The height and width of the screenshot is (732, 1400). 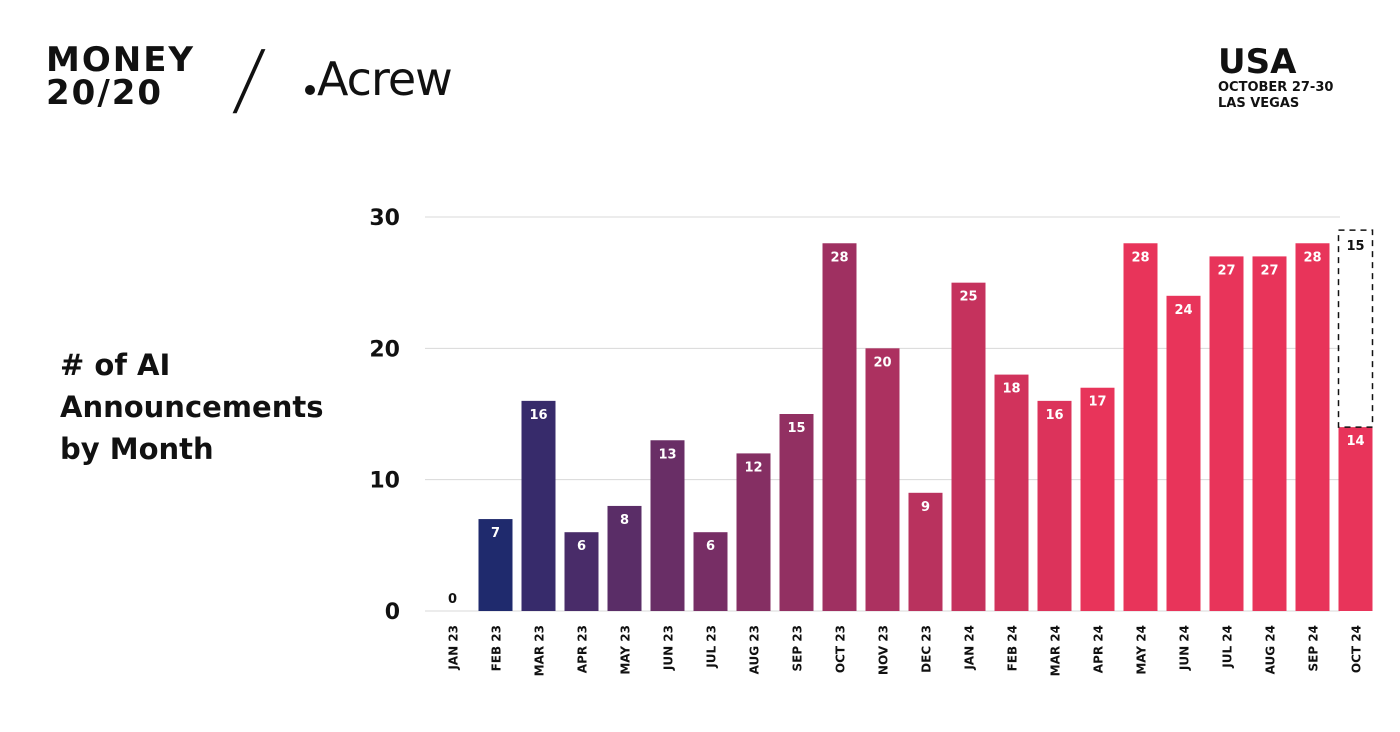 I want to click on x-tick-label: MAR 23, so click(x=540, y=650).